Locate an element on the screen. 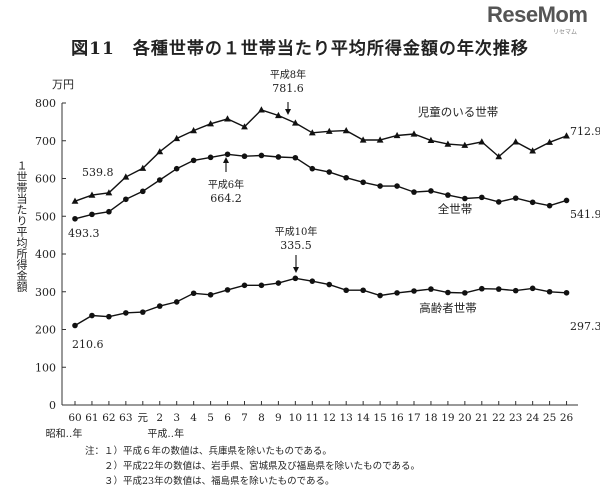 The width and height of the screenshot is (600, 495). y-tick-label: 400 is located at coordinates (45, 254).